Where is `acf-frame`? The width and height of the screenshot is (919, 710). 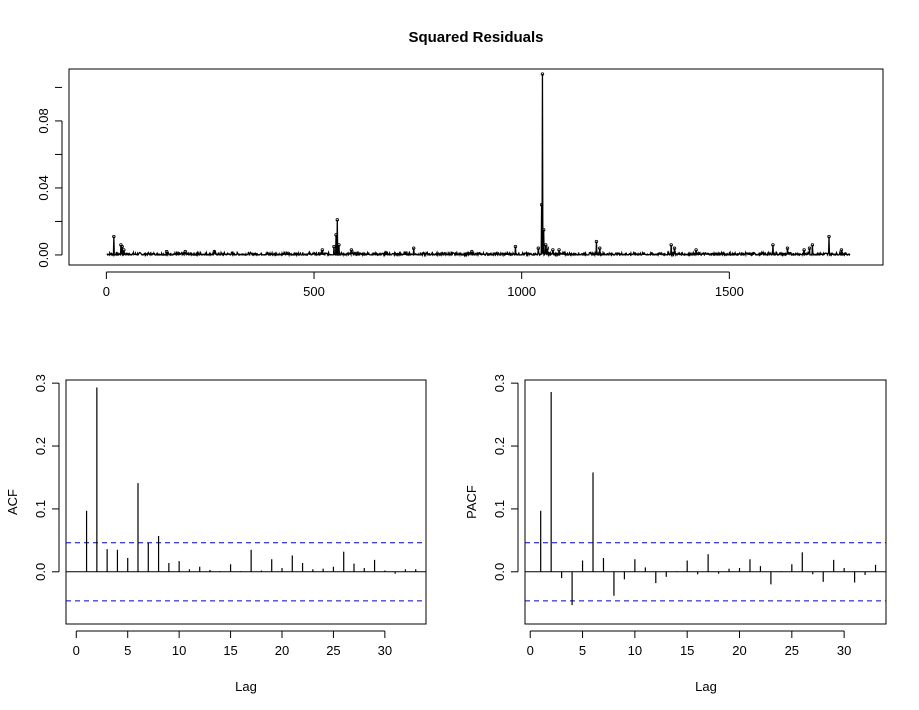
acf-frame is located at coordinates (246, 502).